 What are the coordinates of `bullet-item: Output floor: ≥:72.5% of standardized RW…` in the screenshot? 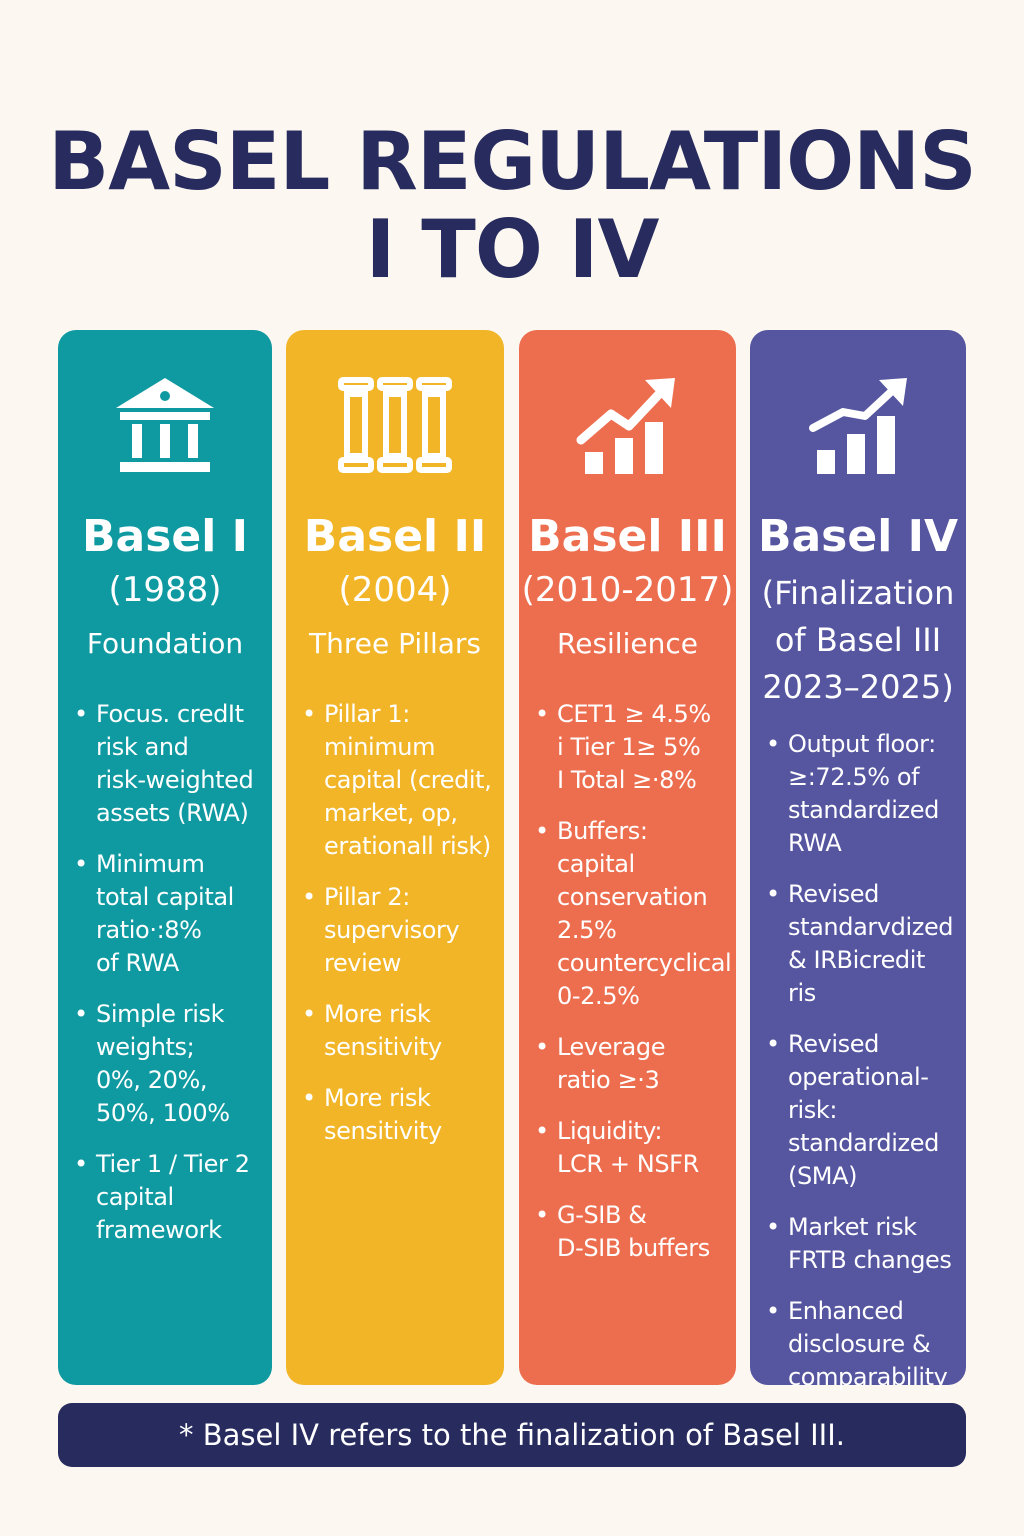 It's located at (862, 794).